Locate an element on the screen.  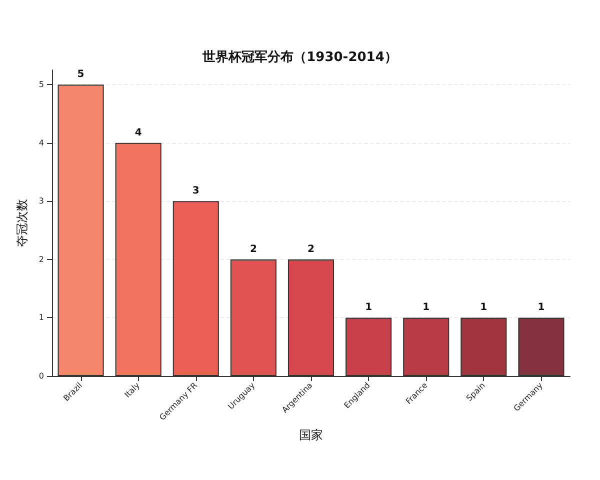
y-tick-label: 0 is located at coordinates (41, 376).